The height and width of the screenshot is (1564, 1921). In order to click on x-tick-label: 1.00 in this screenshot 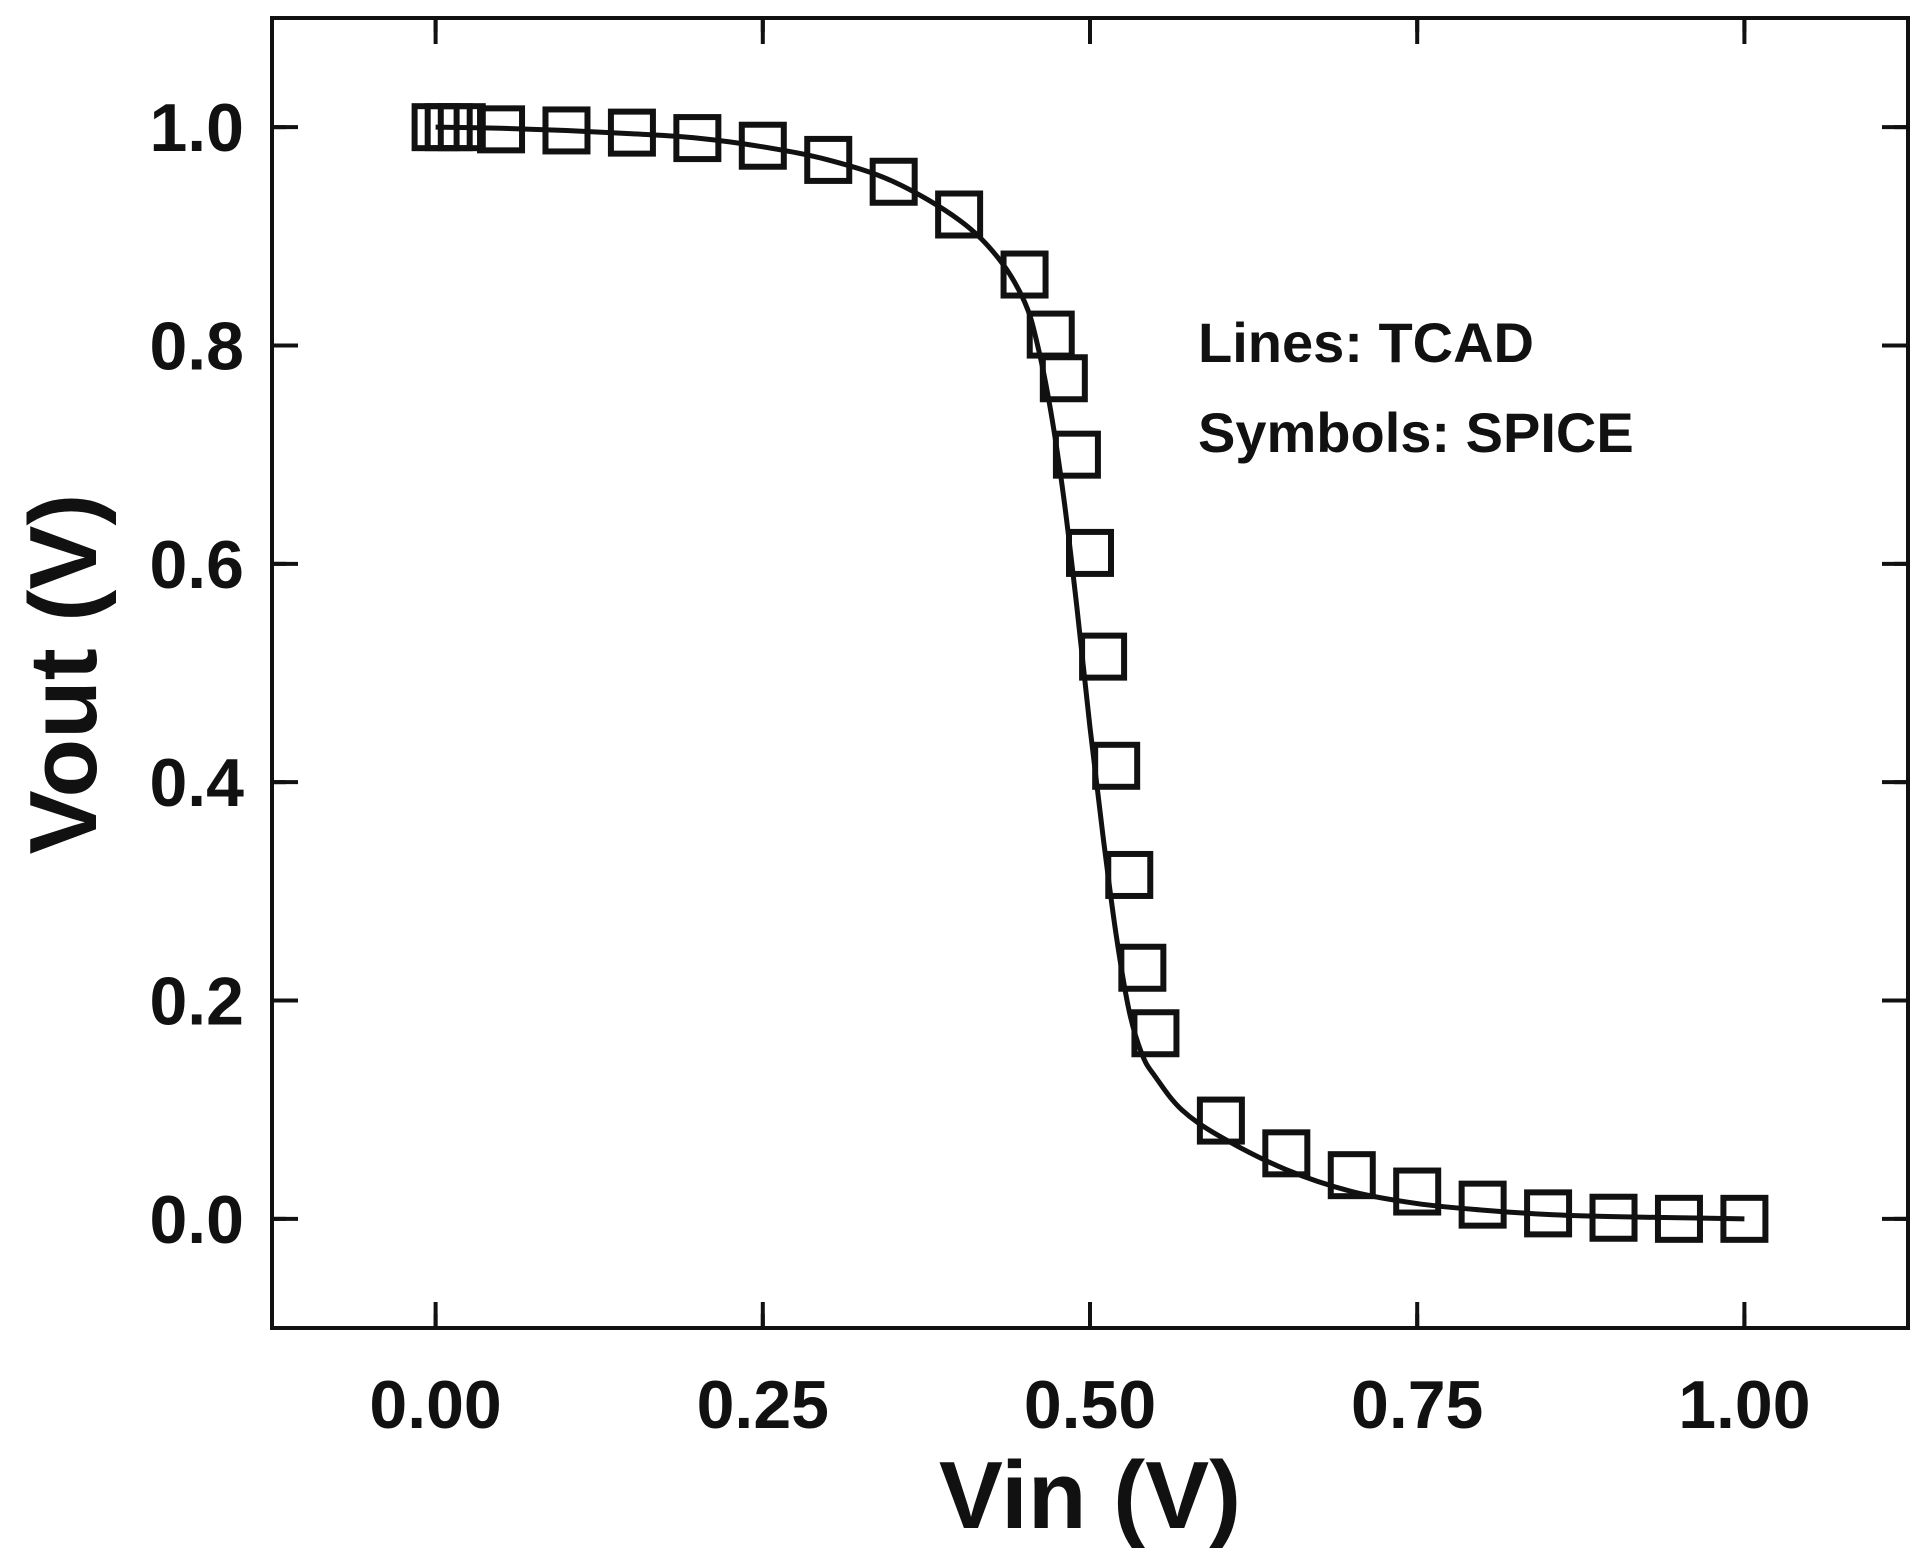, I will do `click(1744, 1405)`.